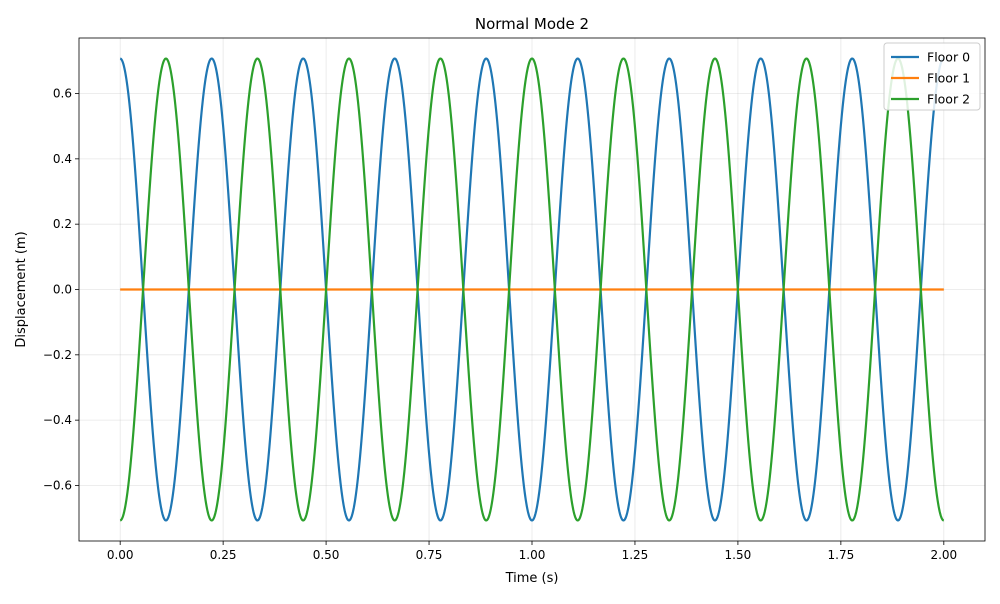 This screenshot has height=604, width=1000. What do you see at coordinates (57, 355) in the screenshot?
I see `y-tick-label: −0.2` at bounding box center [57, 355].